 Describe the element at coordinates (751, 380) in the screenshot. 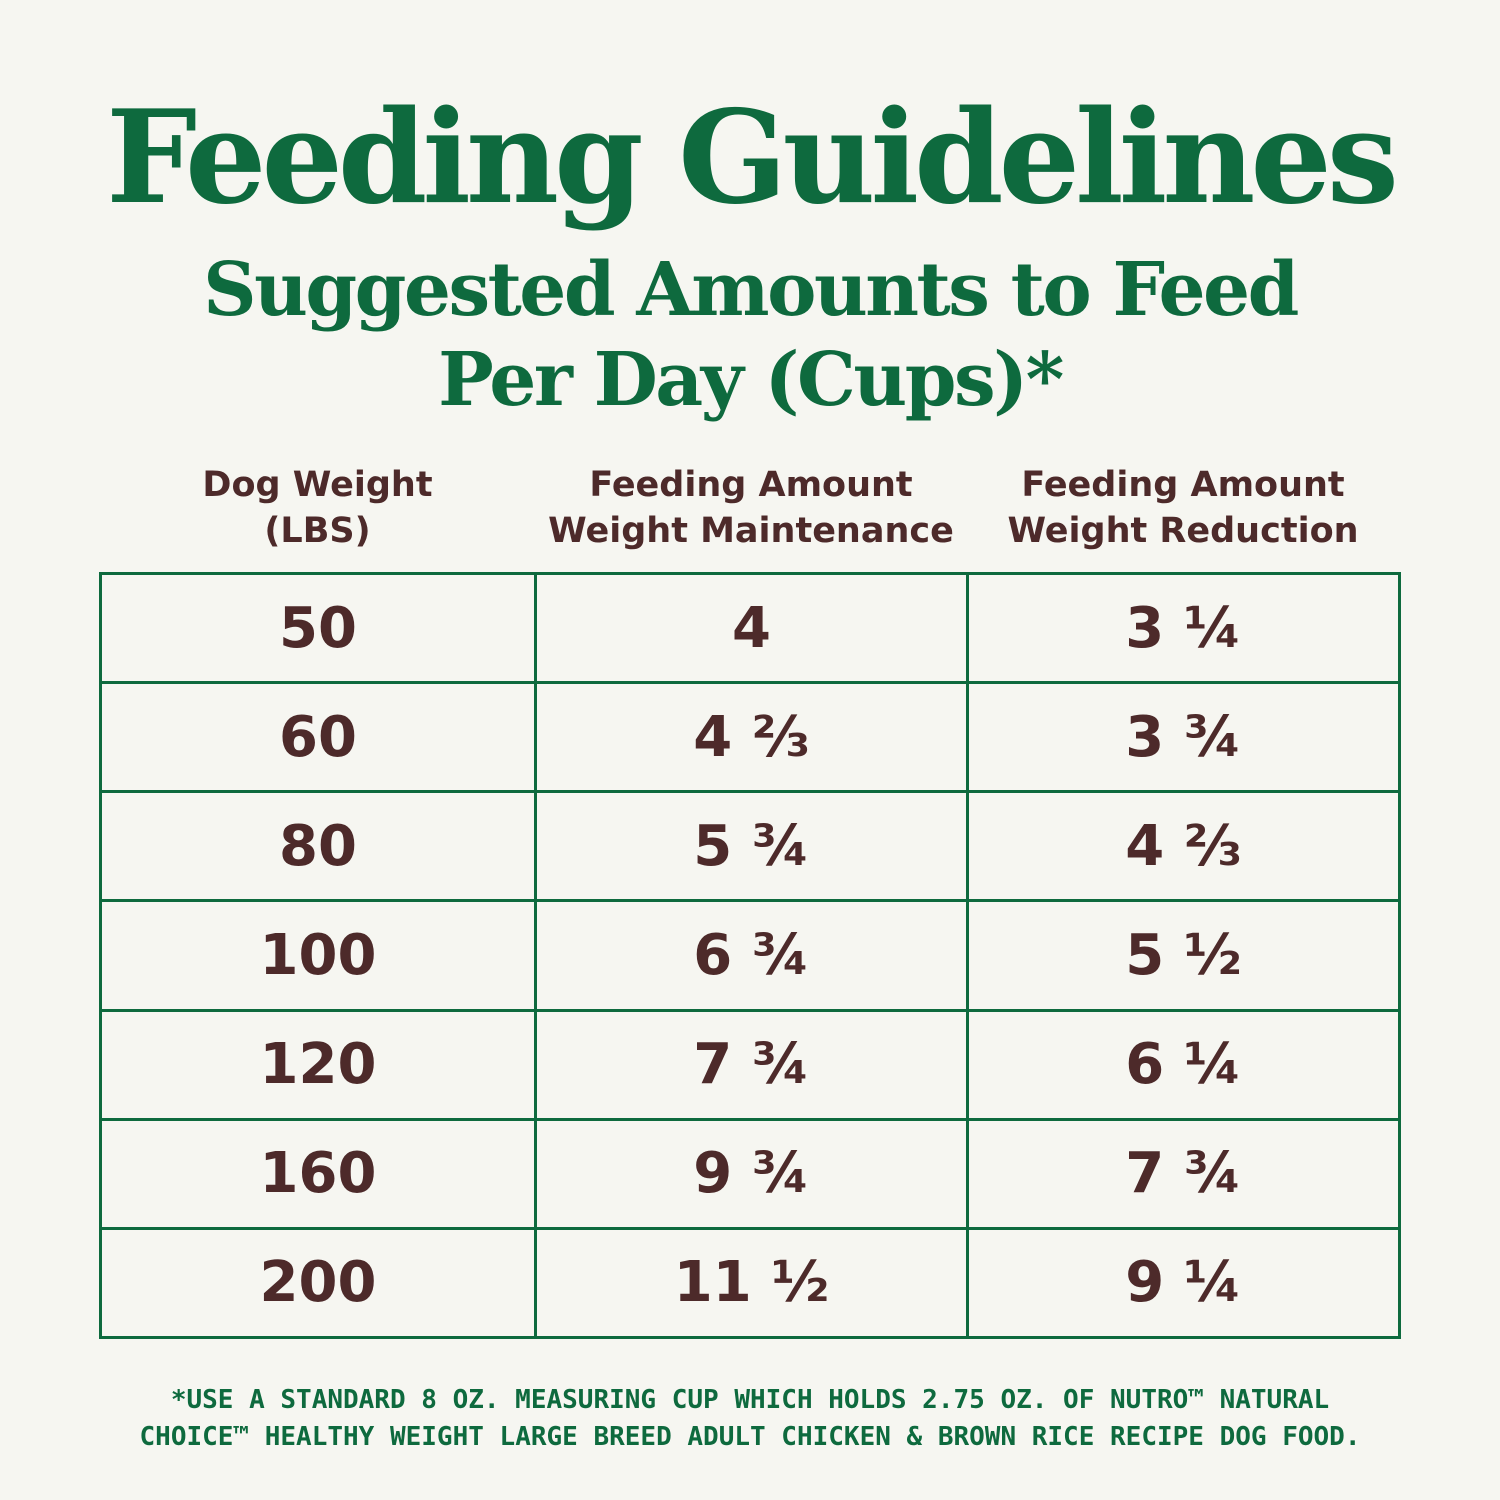

I see `subtitle-line-2: Per Day (Cups)*` at that location.